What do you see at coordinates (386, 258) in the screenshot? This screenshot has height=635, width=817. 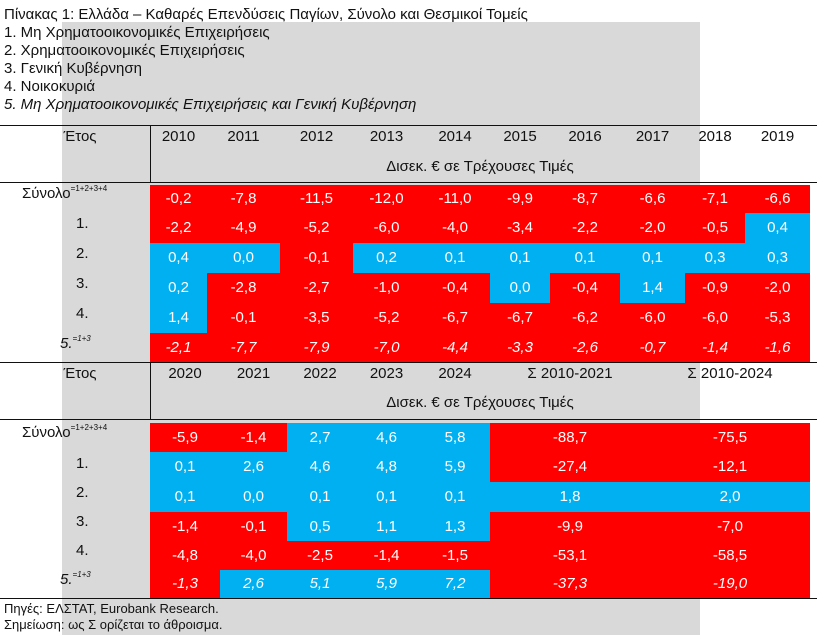 I see `table1-cell-r3-c4: 0,2` at bounding box center [386, 258].